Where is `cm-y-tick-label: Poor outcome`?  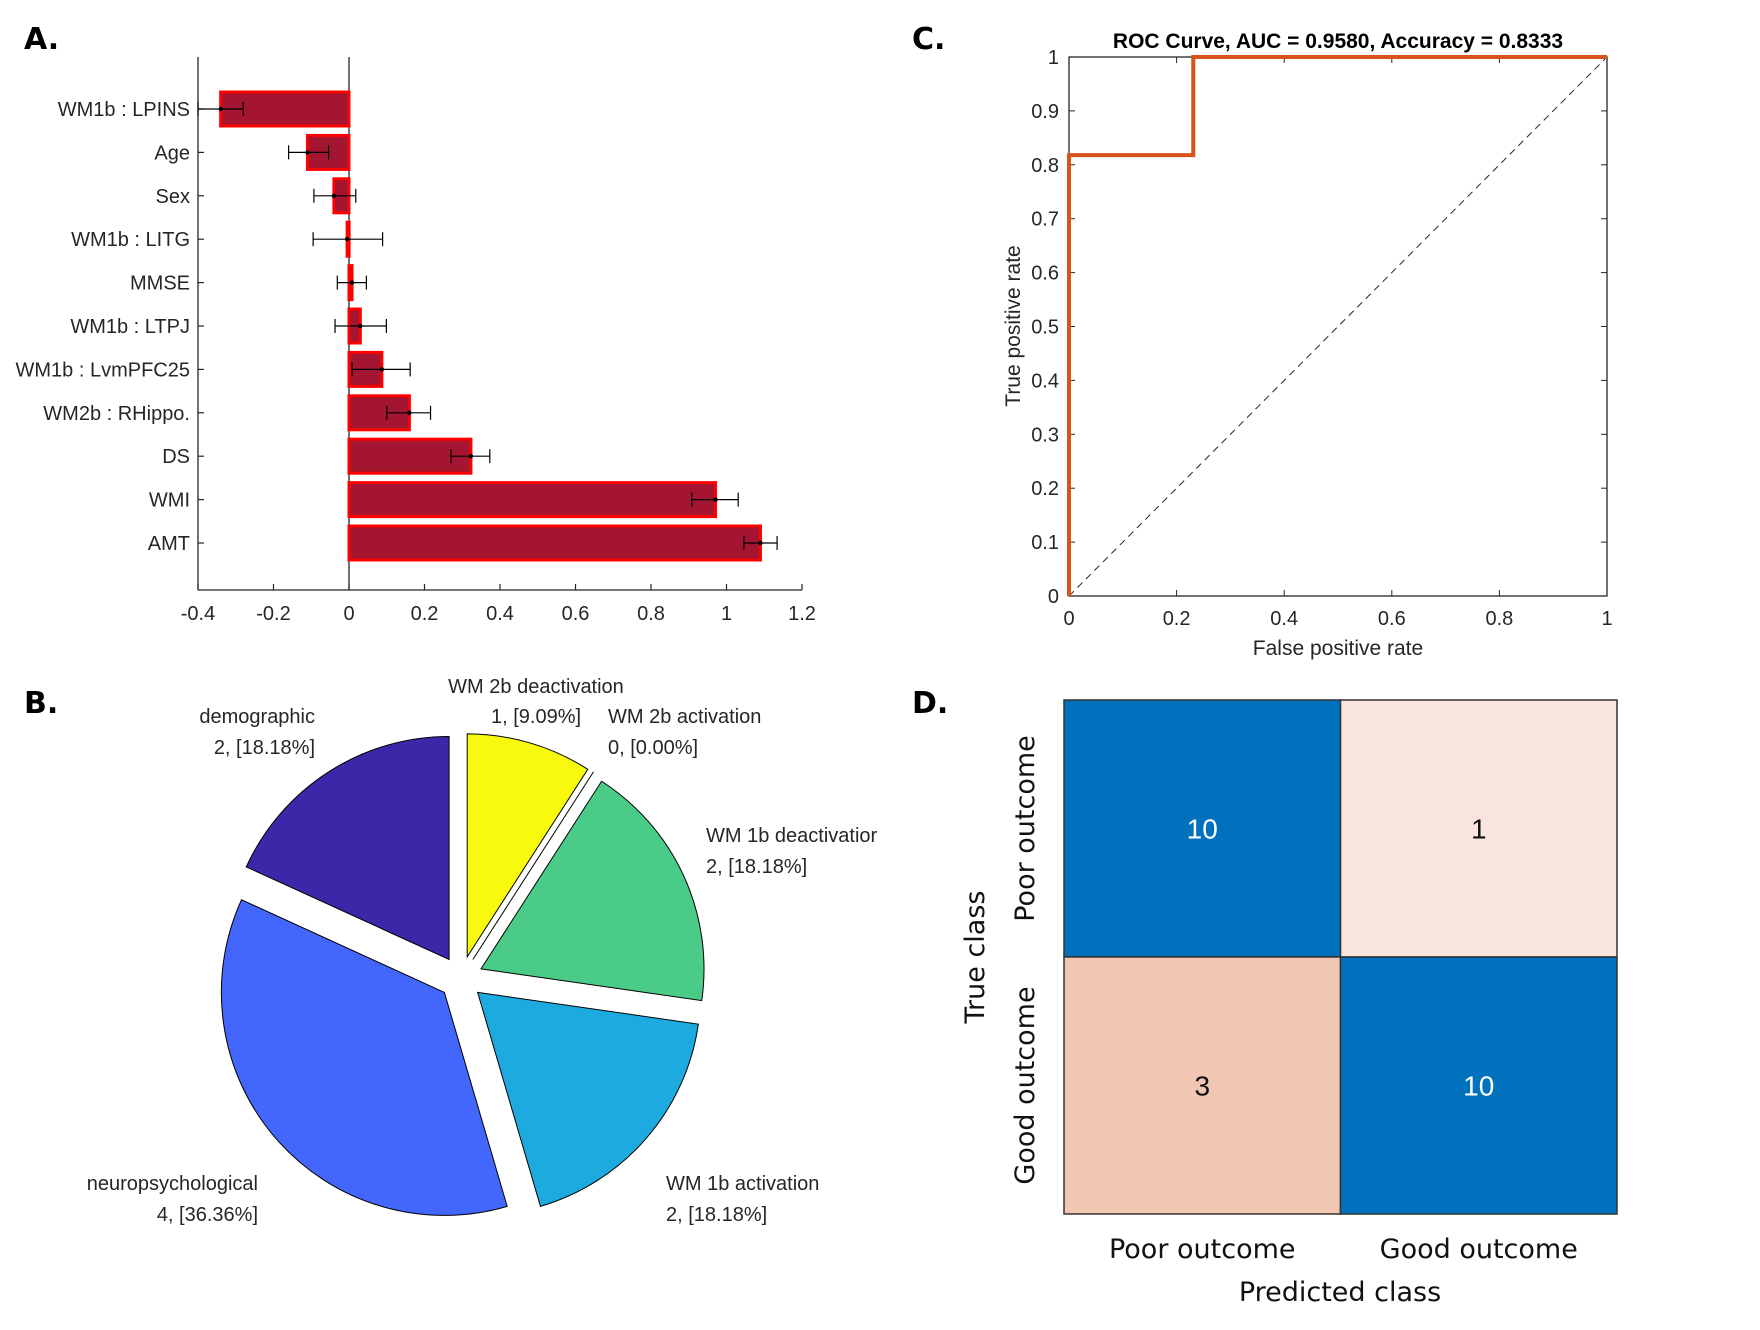
cm-y-tick-label: Poor outcome is located at coordinates (1025, 828).